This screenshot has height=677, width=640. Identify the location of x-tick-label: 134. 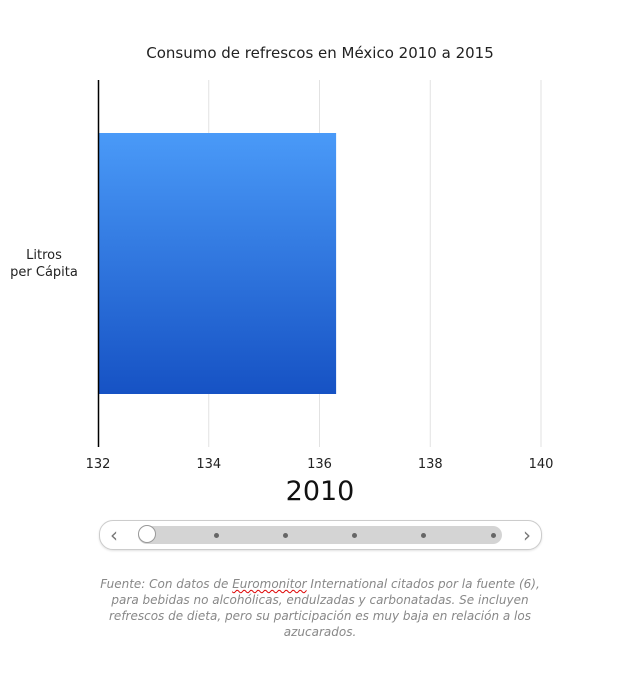
(208, 464).